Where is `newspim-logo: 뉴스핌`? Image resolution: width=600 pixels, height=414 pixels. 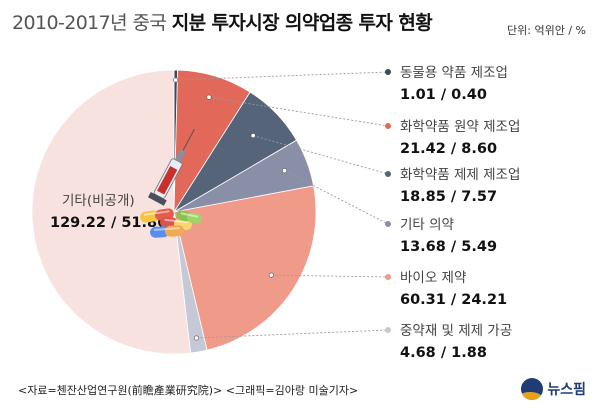 newspim-logo: 뉴스핌 is located at coordinates (553, 389).